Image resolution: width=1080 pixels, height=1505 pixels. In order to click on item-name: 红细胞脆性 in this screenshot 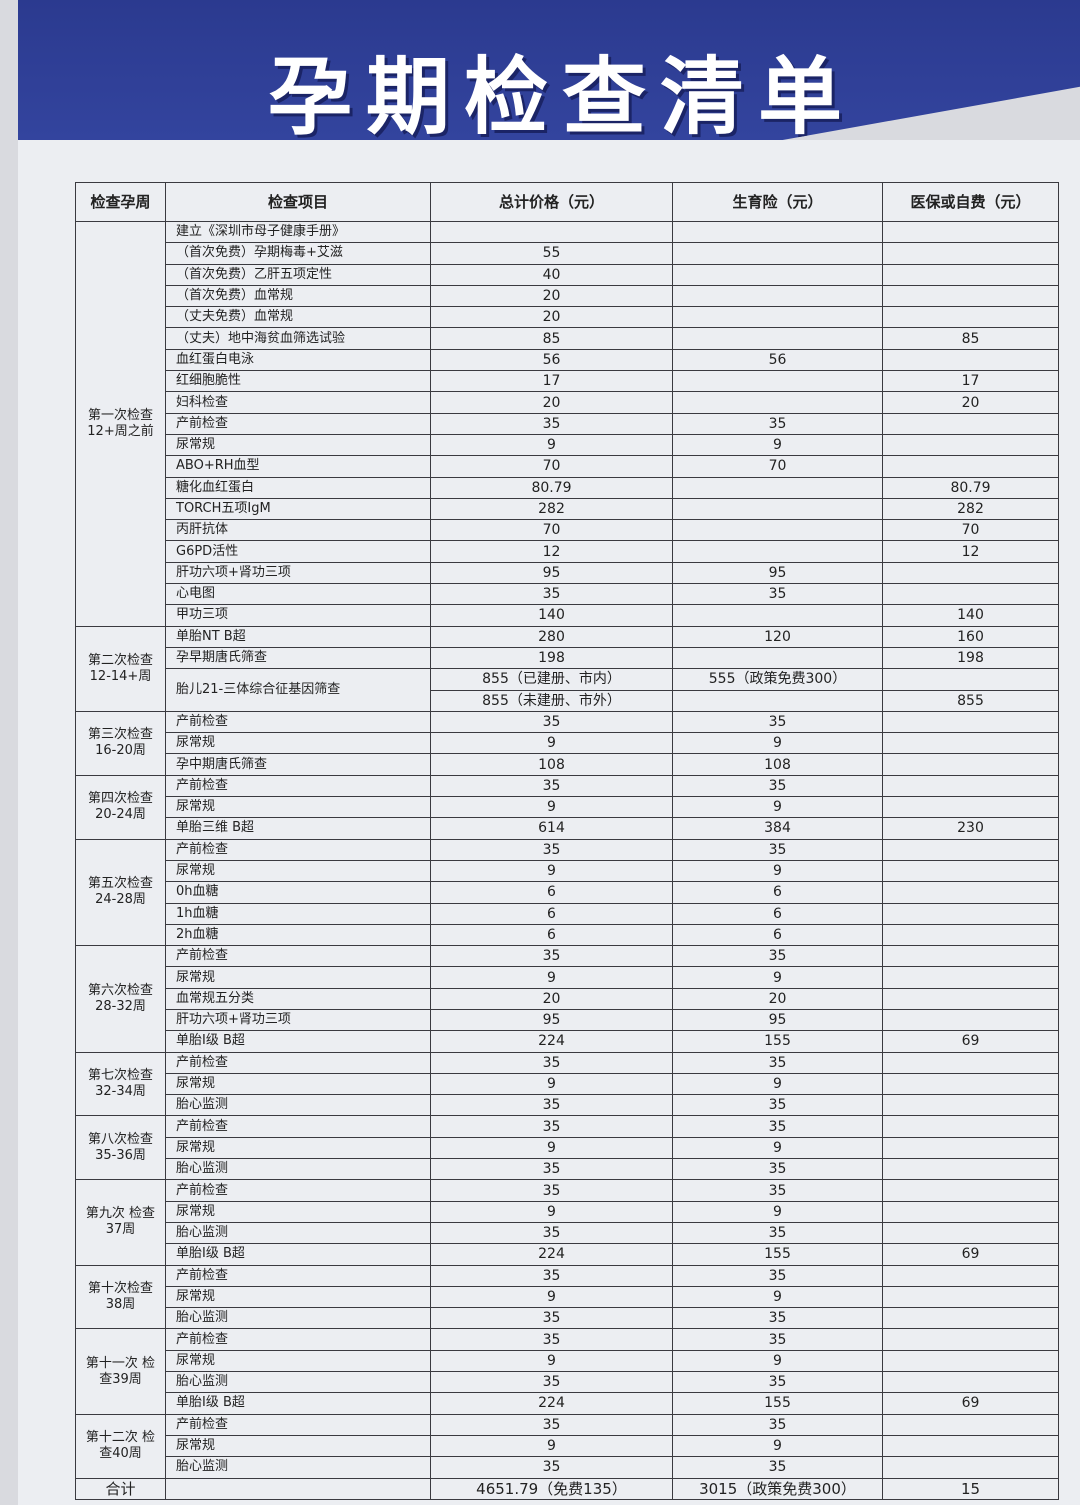, I will do `click(298, 381)`.